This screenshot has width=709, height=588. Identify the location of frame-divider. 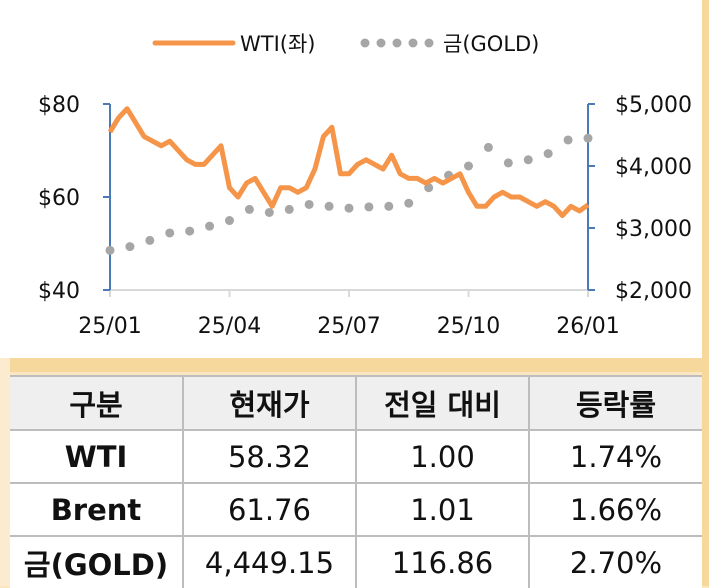
(356, 365).